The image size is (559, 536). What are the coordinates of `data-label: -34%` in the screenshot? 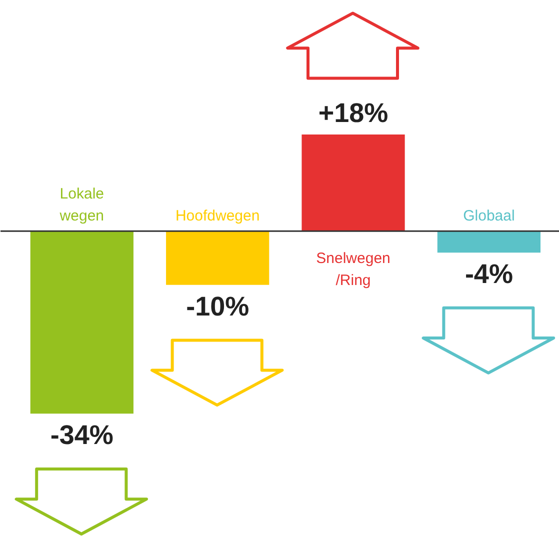 It's located at (82, 435).